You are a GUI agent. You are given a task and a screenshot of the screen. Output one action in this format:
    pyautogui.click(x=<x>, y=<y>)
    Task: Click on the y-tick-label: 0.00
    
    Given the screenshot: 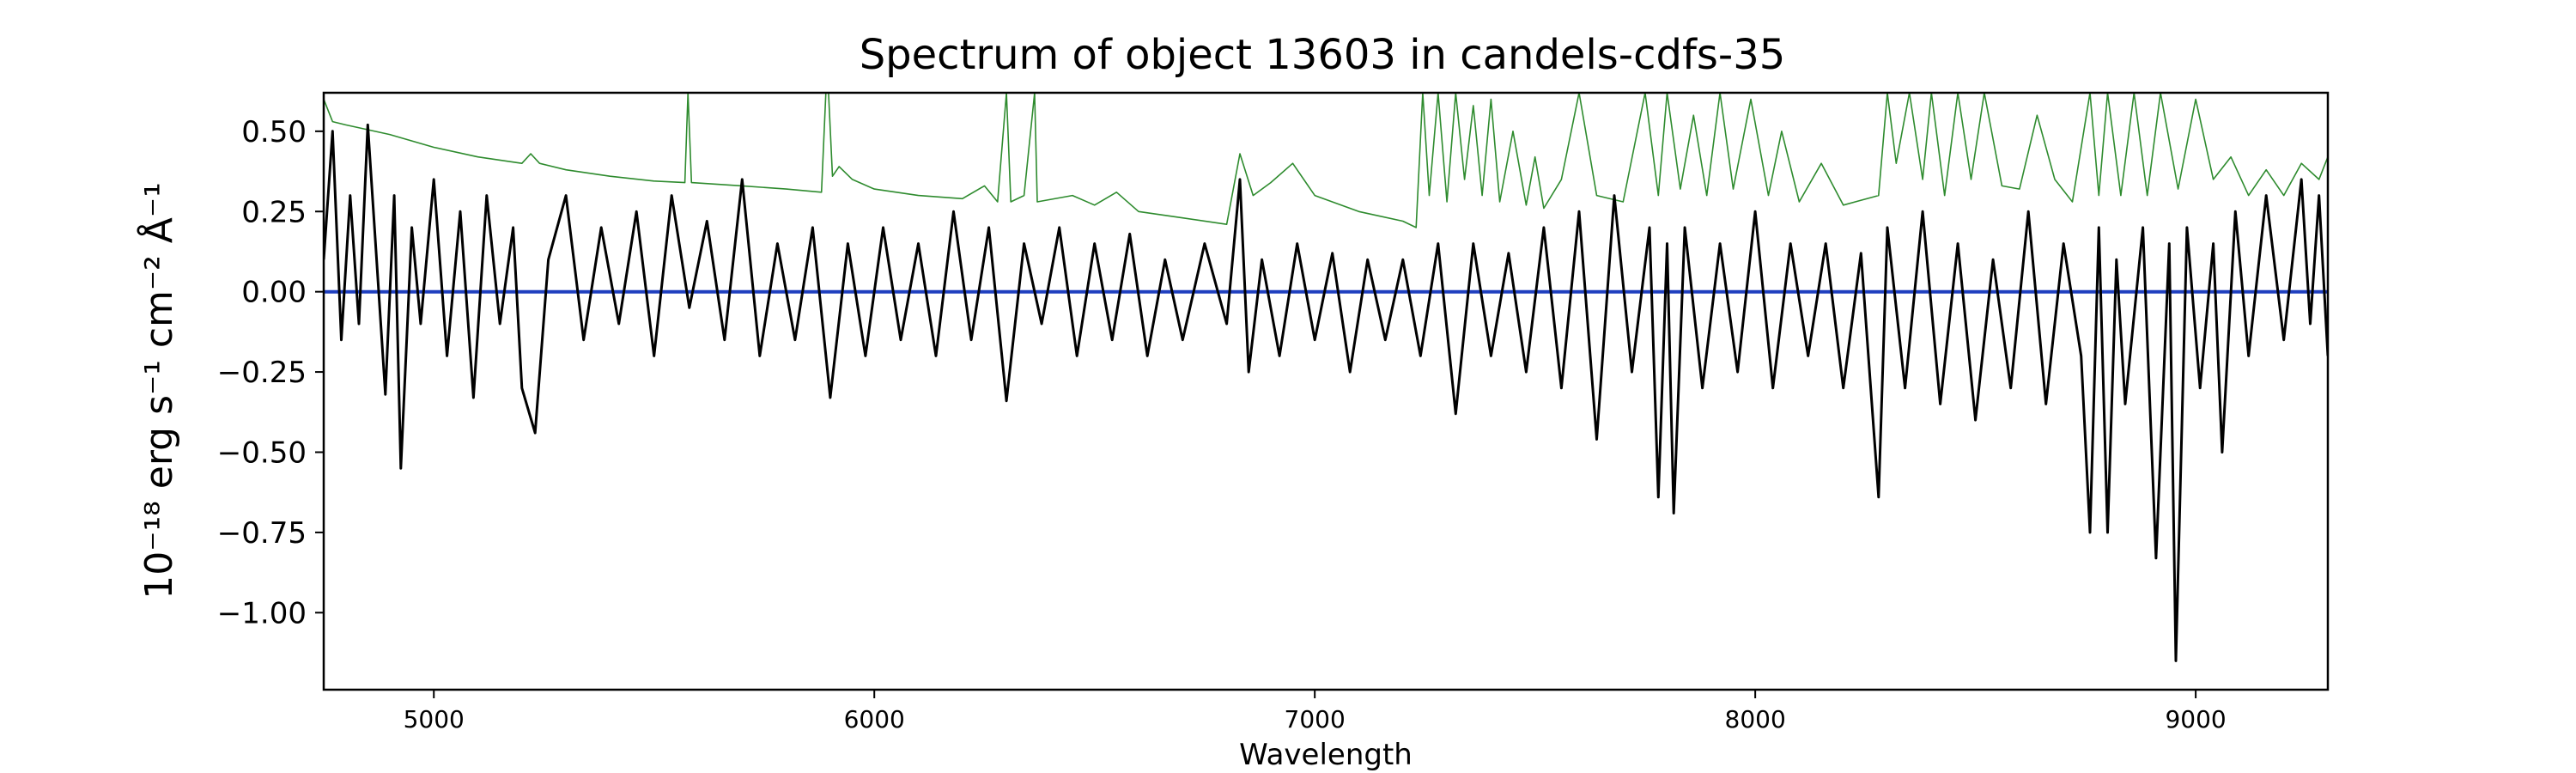 What is the action you would take?
    pyautogui.click(x=274, y=293)
    